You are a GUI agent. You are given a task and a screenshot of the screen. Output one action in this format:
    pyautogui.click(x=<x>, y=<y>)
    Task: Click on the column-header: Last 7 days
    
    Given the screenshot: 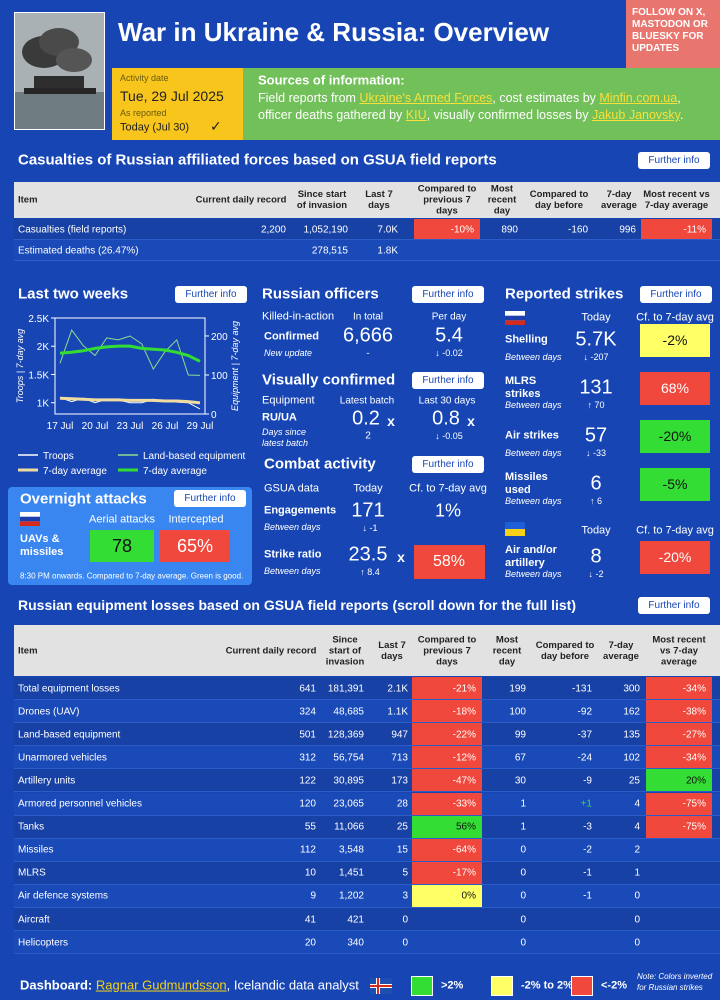 What is the action you would take?
    pyautogui.click(x=379, y=200)
    